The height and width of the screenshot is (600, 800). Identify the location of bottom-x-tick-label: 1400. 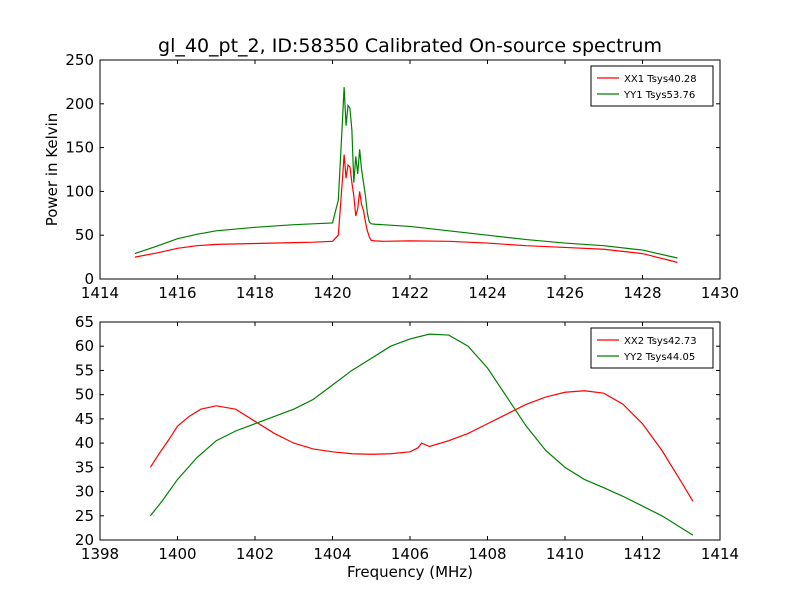
(177, 554).